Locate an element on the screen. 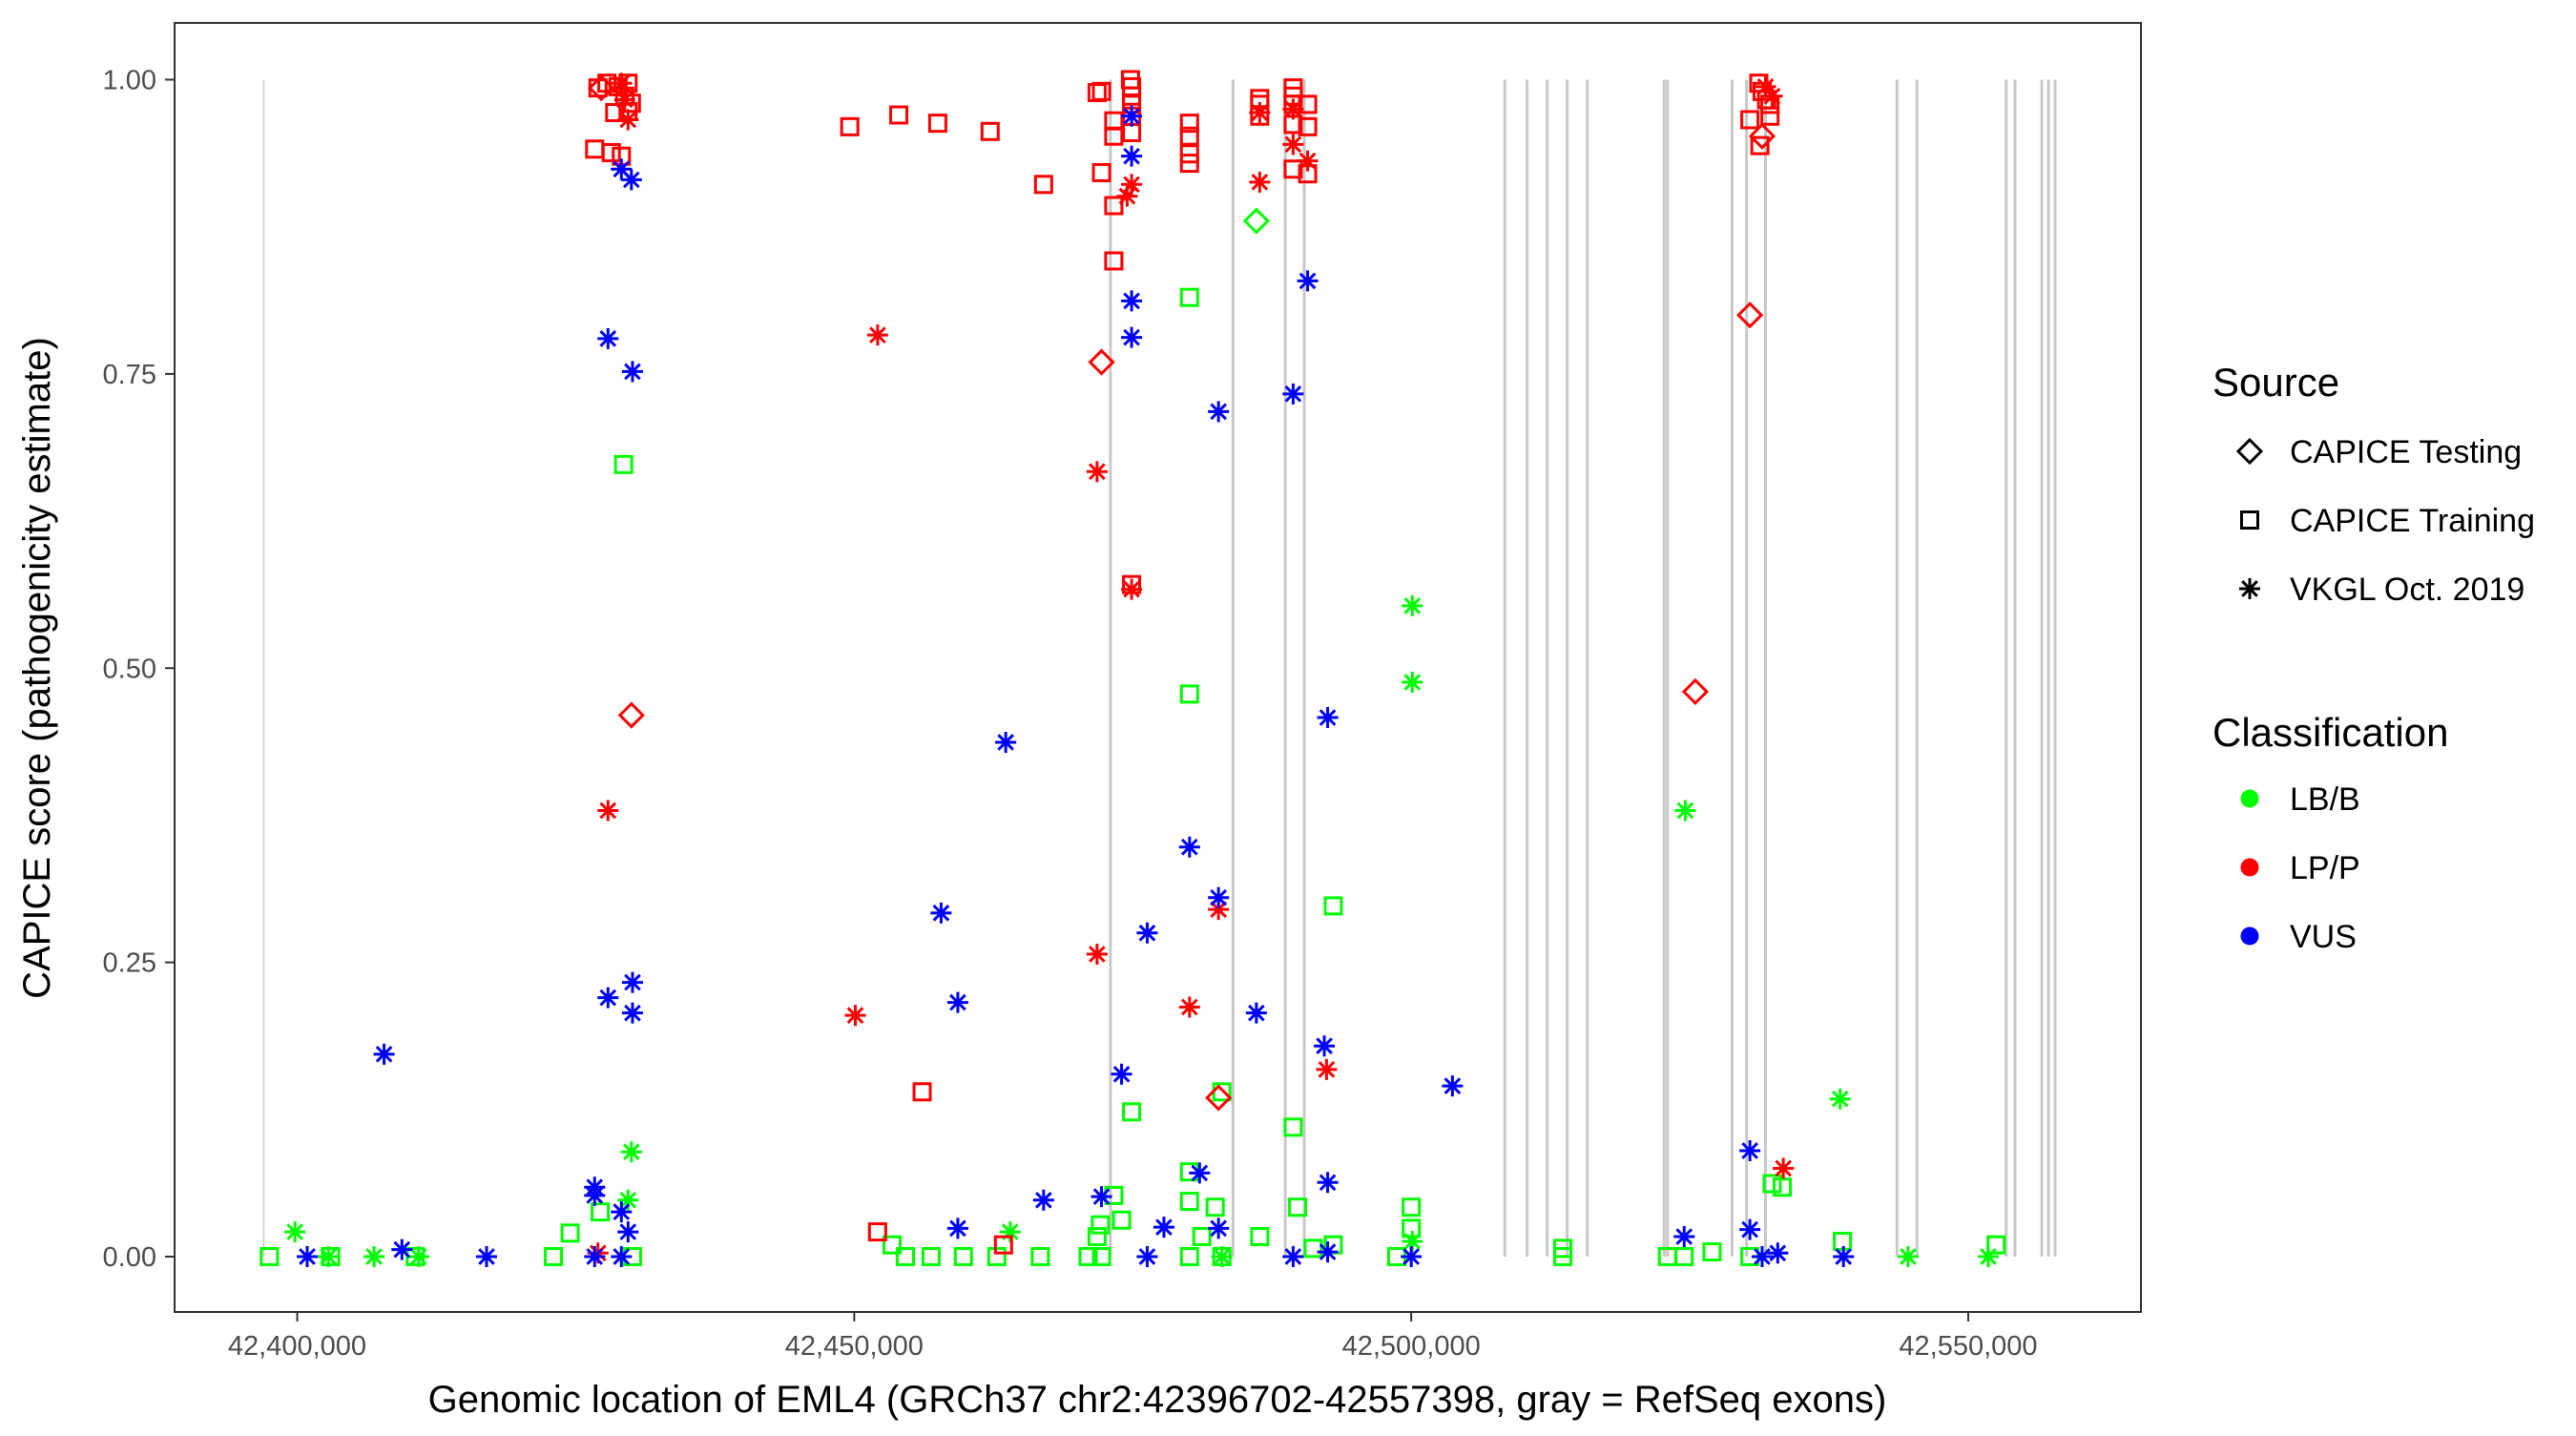 This screenshot has width=2576, height=1436. legend-diamond-icon is located at coordinates (2249, 451).